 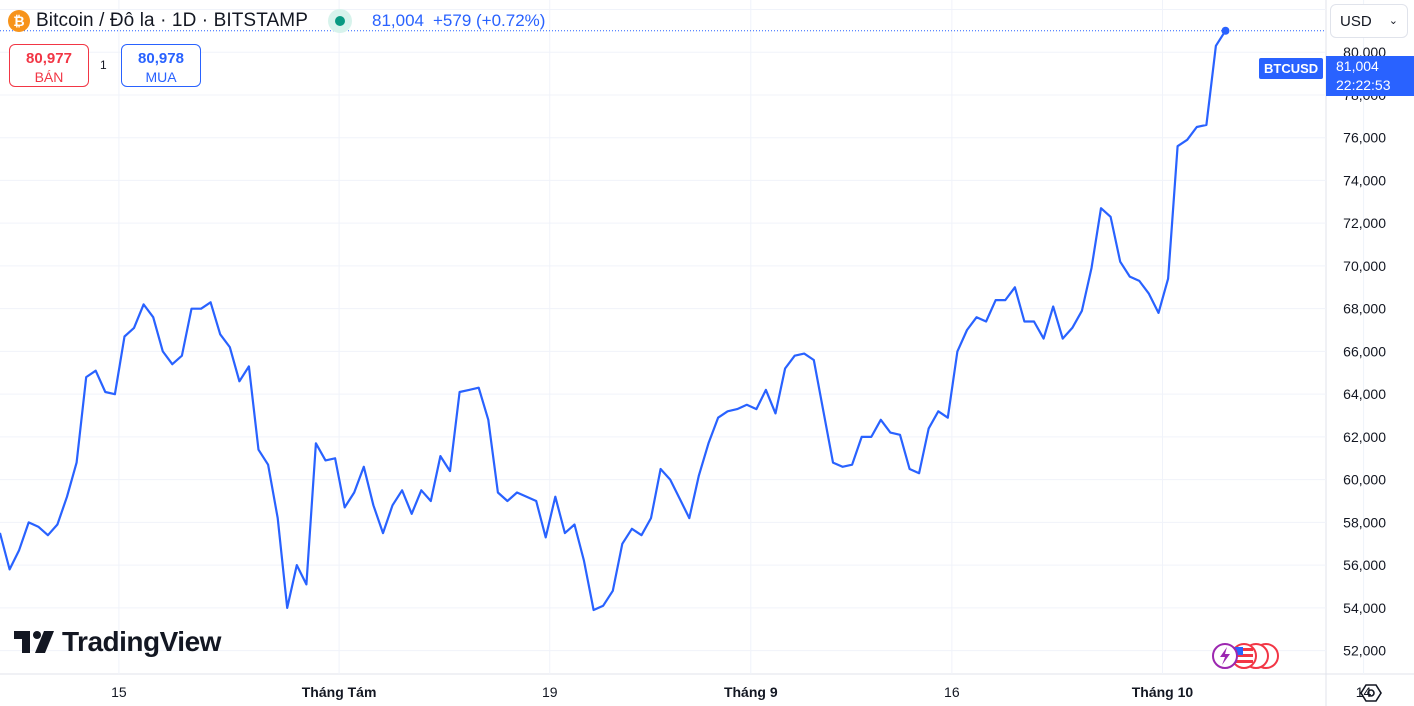 I want to click on y-tick-label: 66,000, so click(x=1364, y=351).